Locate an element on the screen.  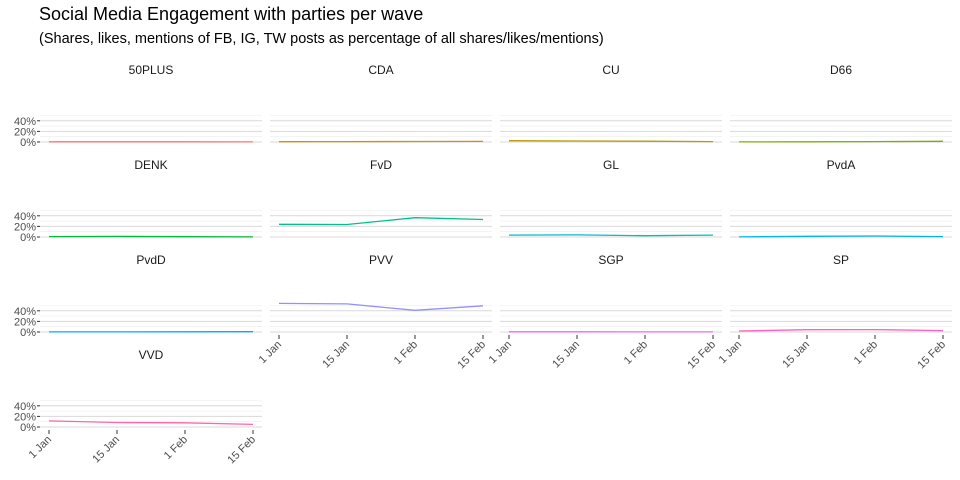
facet-sp: SP 1 Jan 15 Jan 1 Feb 15 Feb is located at coordinates (834, 312).